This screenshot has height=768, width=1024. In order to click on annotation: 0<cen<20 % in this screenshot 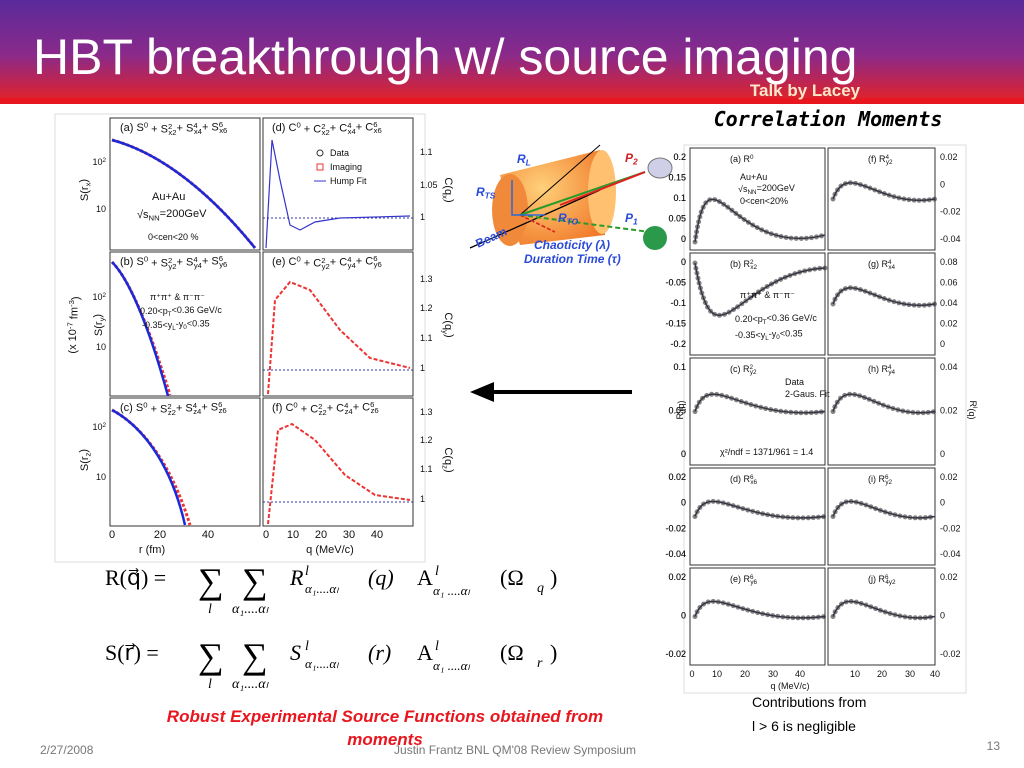, I will do `click(173, 237)`.